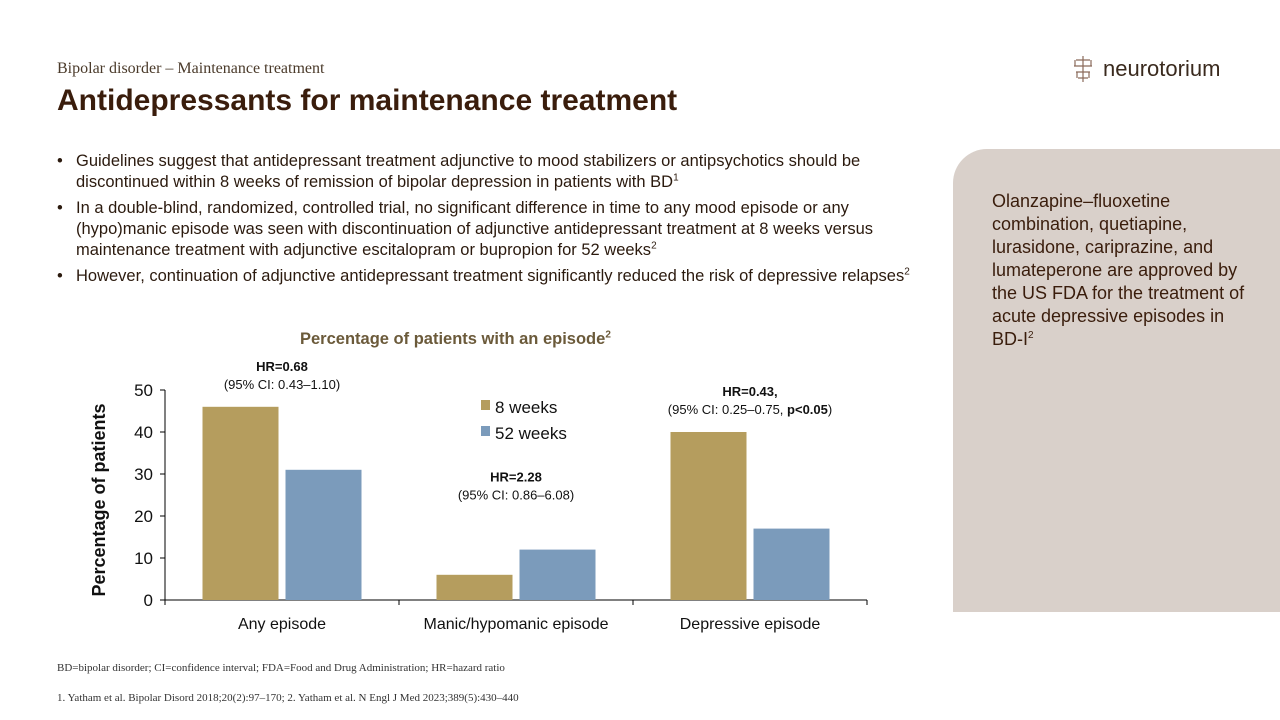  I want to click on y-tick-label: 40, so click(143, 432).